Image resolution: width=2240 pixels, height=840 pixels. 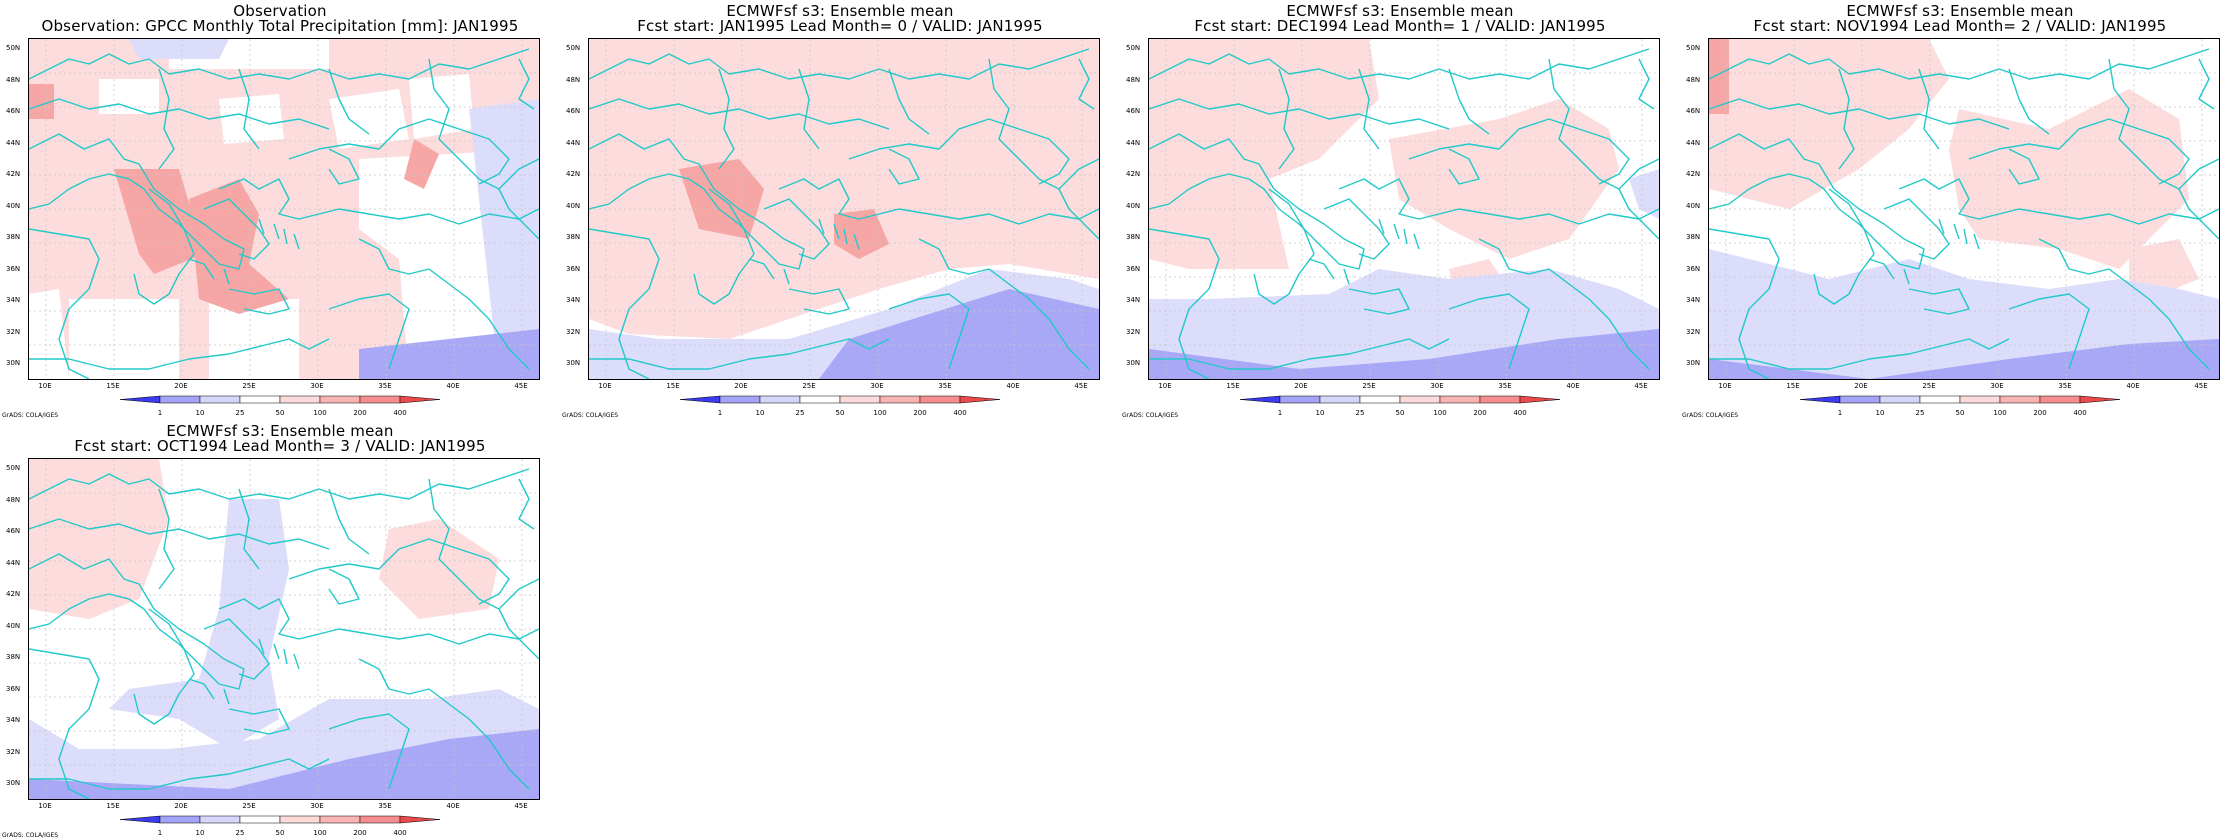 I want to click on lat-tick-label: 46N, so click(x=1693, y=111).